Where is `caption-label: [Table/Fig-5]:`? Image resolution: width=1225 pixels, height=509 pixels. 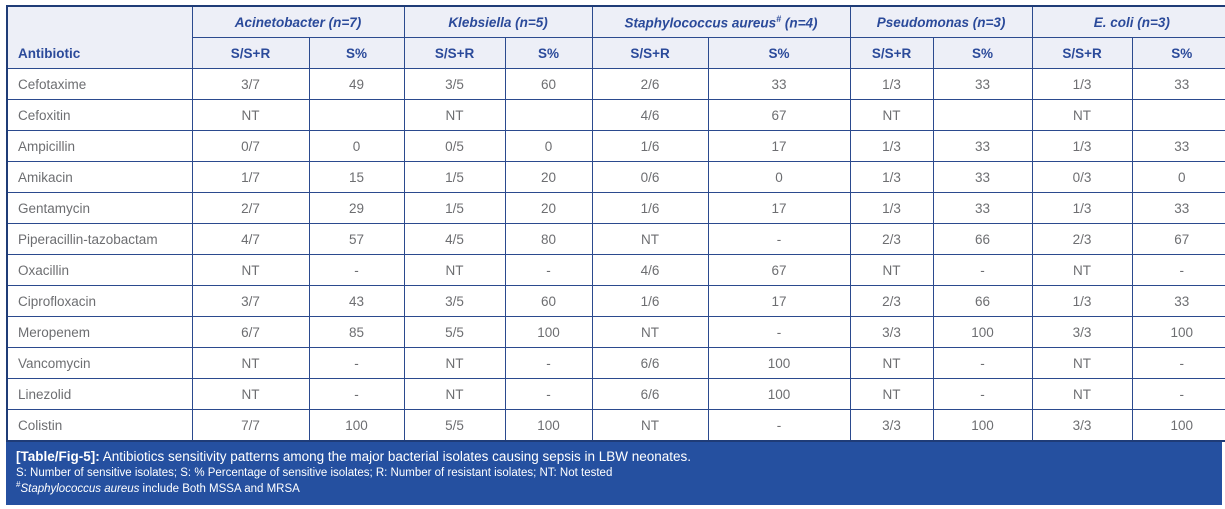 caption-label: [Table/Fig-5]: is located at coordinates (58, 456).